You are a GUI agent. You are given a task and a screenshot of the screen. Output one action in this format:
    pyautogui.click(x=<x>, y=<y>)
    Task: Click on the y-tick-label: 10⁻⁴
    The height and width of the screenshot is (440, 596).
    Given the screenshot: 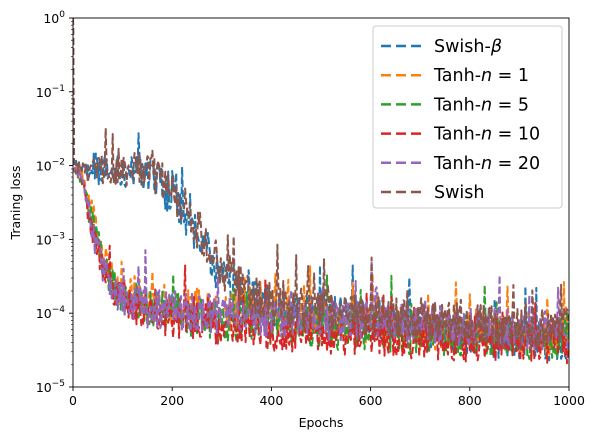 What is the action you would take?
    pyautogui.click(x=50, y=313)
    